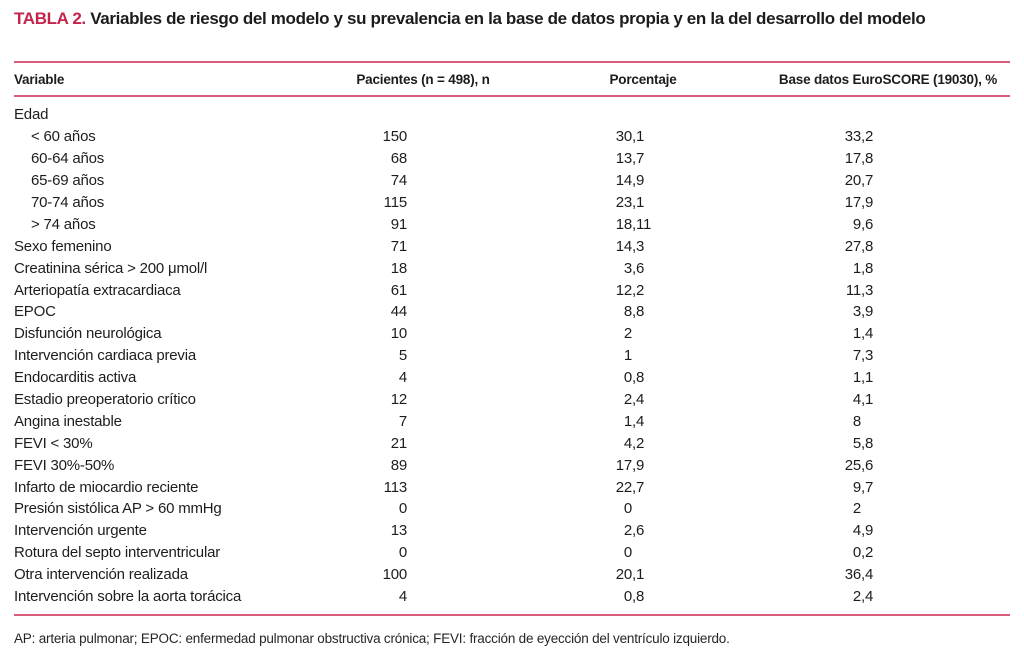  I want to click on cell-patients: 7, so click(402, 421).